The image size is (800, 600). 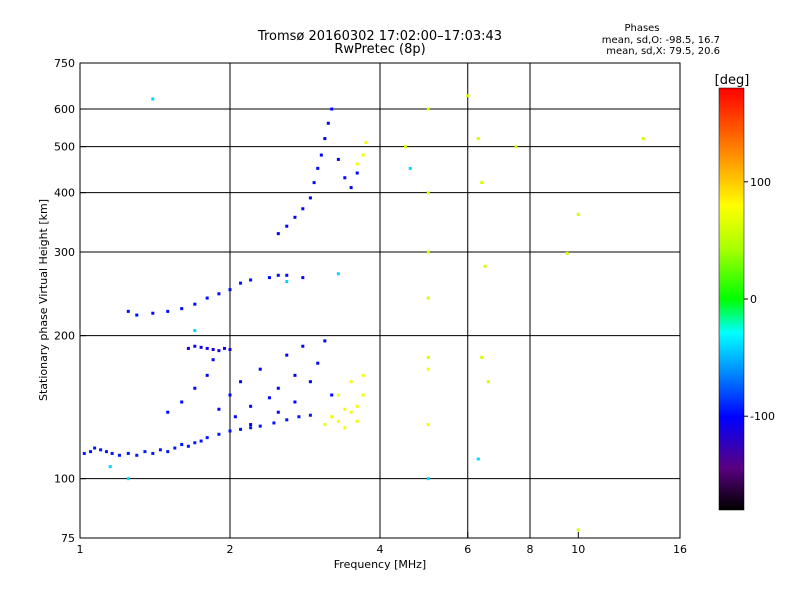 I want to click on y-axis-label: Stationary phase Virtual Height [km], so click(x=43, y=300).